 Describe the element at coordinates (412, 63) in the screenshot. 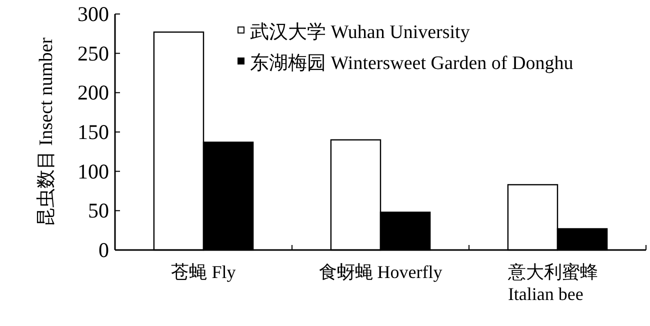

I see `legend-label: 东湖梅园 Wintersweet Garden of Donghu` at that location.